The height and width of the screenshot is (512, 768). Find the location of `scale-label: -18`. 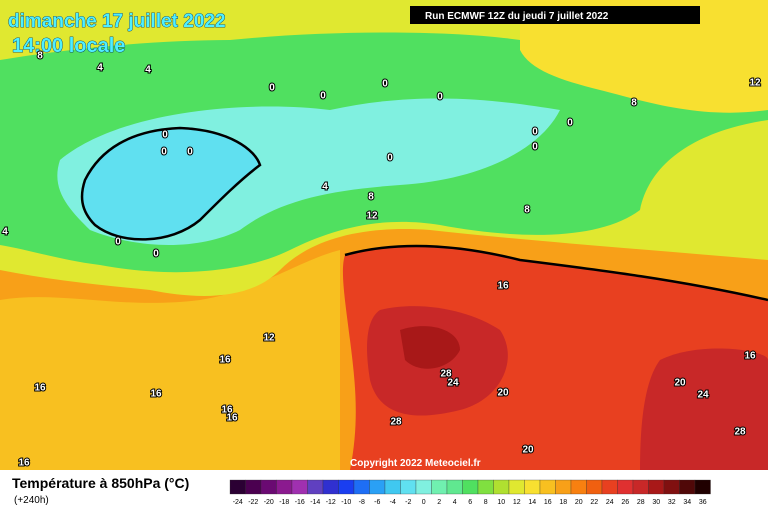

scale-label: -18 is located at coordinates (284, 502).